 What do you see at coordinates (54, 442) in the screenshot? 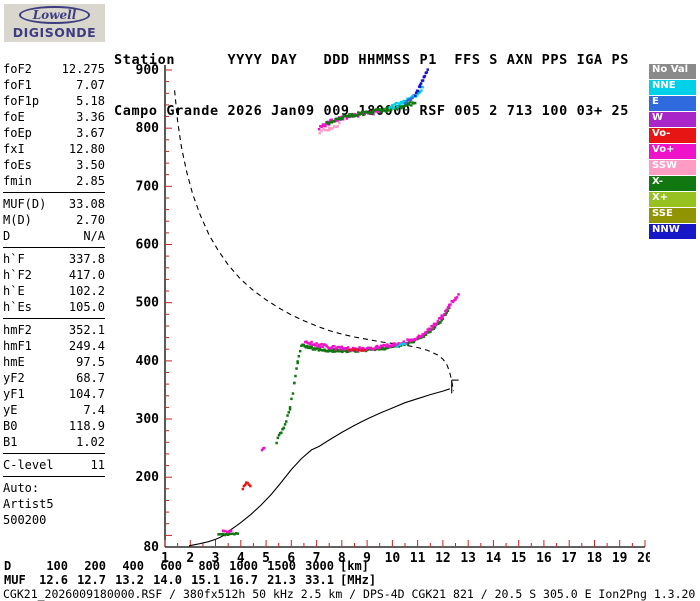
I see `param-row-b1: B1 1.02` at bounding box center [54, 442].